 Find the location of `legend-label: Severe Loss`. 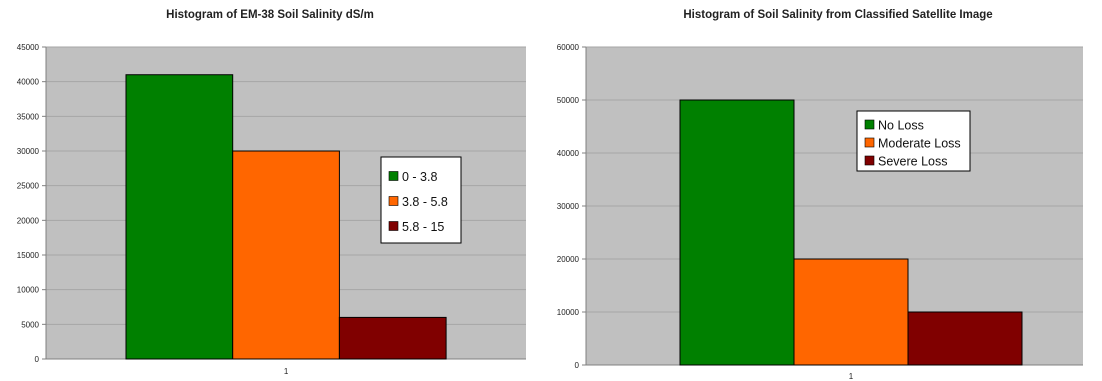

legend-label: Severe Loss is located at coordinates (912, 162).